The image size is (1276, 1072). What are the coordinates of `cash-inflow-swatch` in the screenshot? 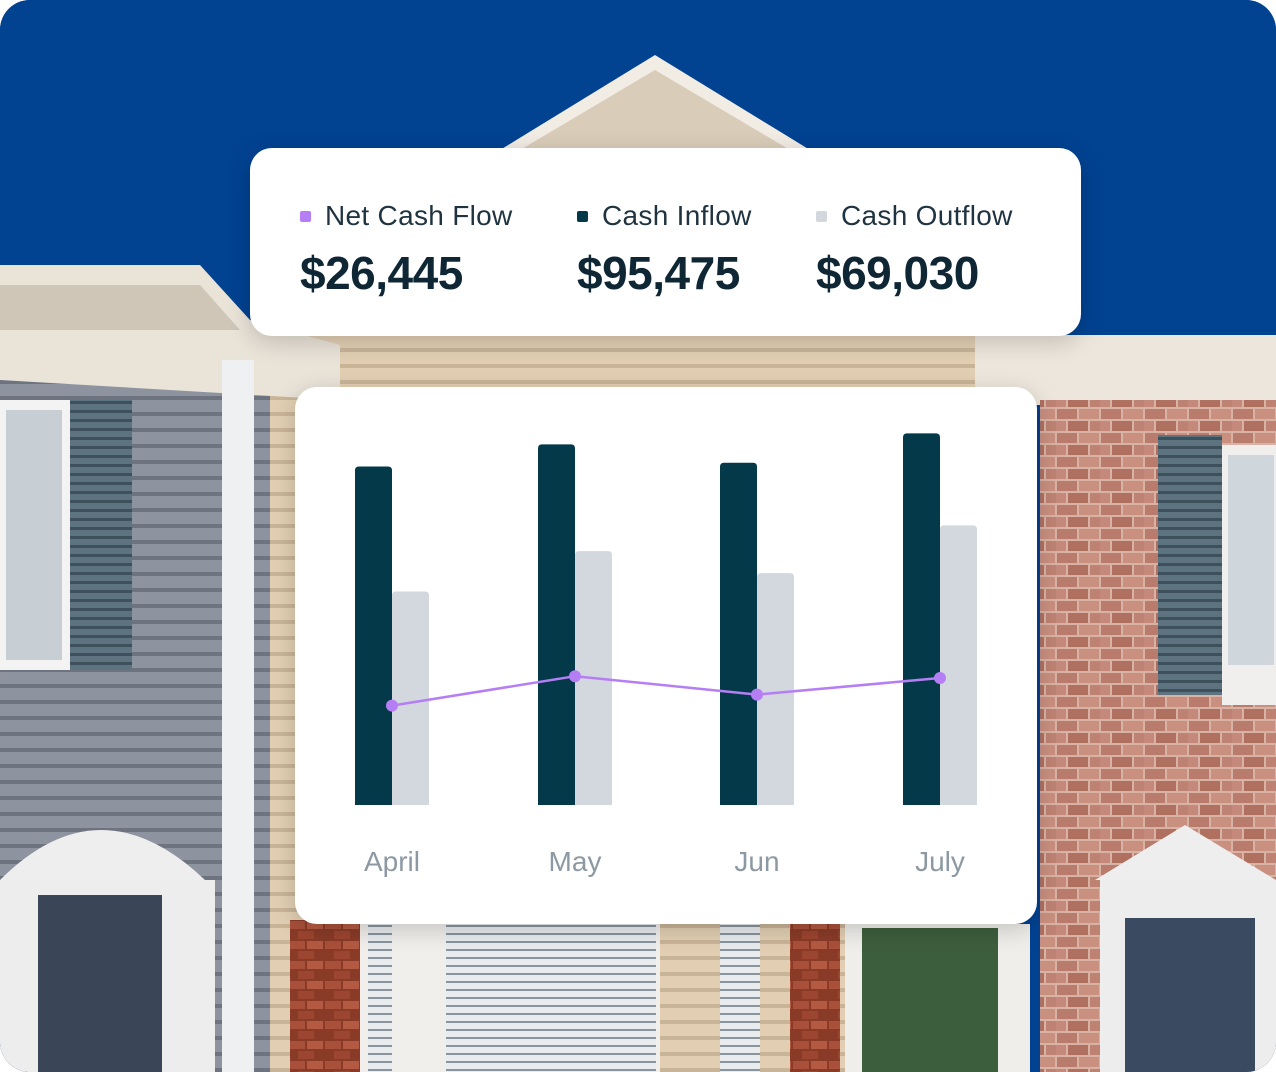 It's located at (582, 216).